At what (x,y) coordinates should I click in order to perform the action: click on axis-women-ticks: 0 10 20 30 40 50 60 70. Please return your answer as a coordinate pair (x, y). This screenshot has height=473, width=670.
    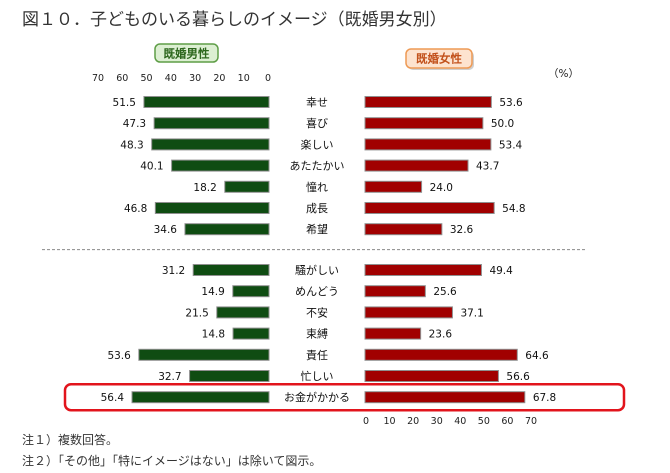
    Looking at the image, I should click on (450, 421).